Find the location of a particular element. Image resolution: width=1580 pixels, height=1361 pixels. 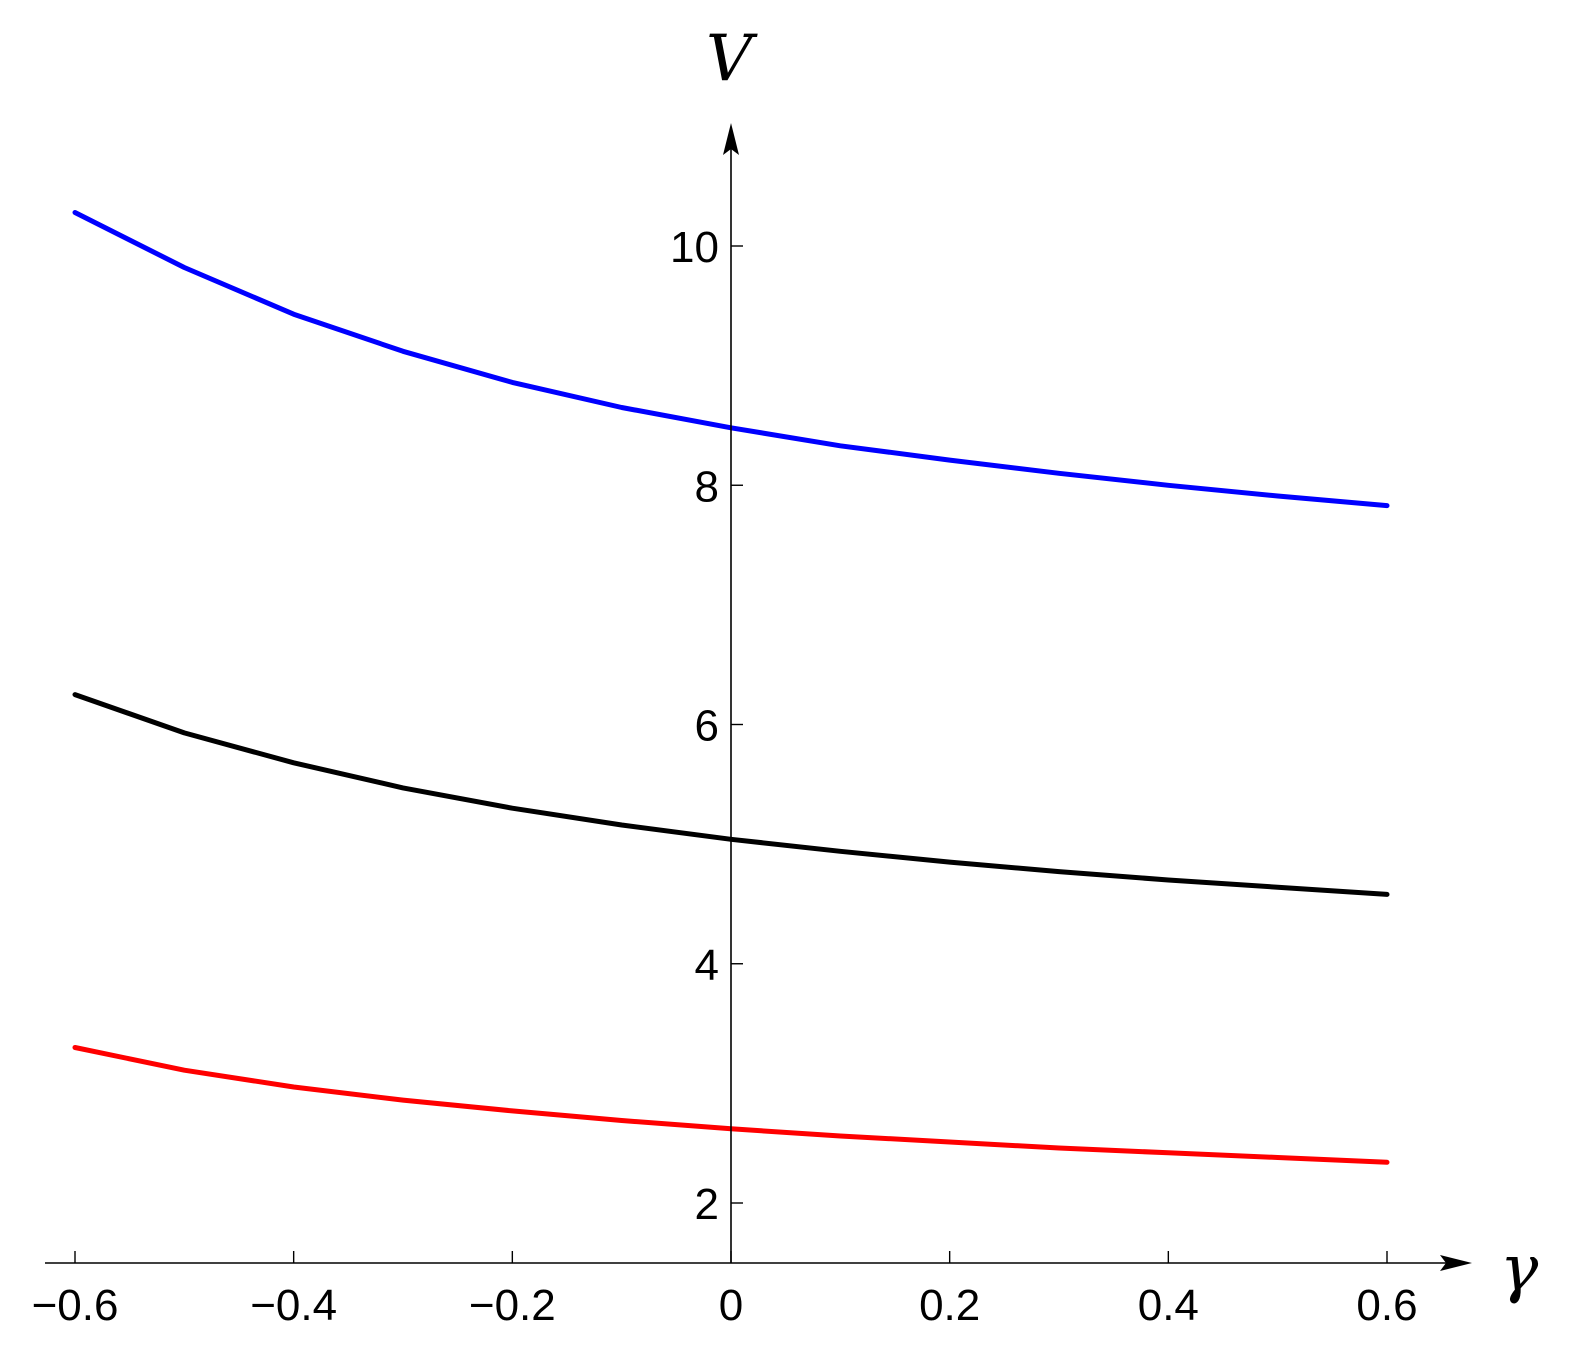

x-tick-label: 0 is located at coordinates (731, 1305).